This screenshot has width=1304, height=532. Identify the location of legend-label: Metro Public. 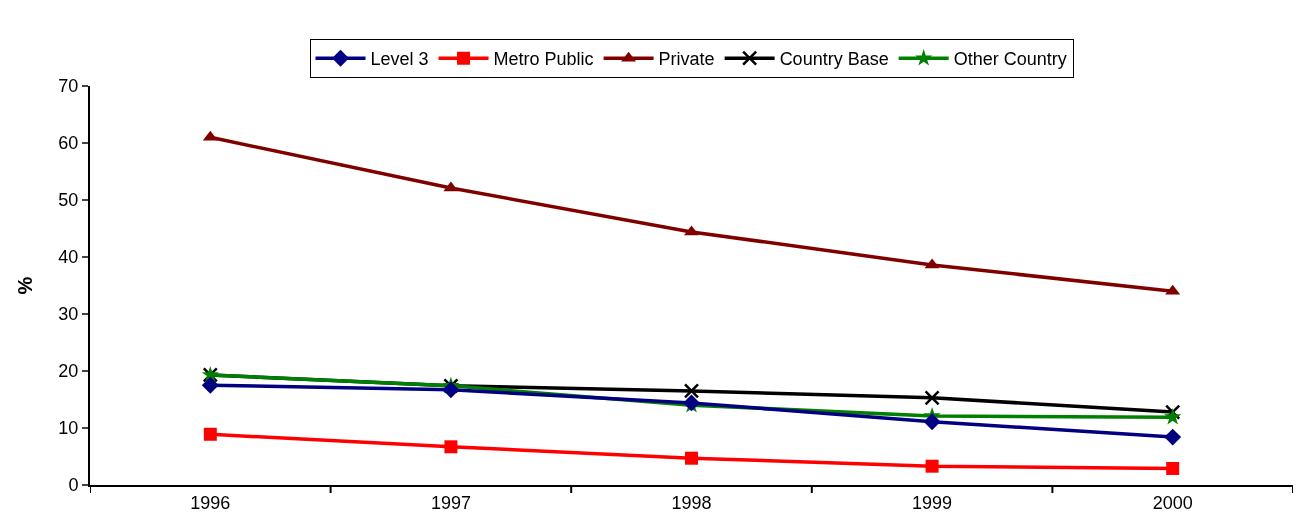
(543, 59).